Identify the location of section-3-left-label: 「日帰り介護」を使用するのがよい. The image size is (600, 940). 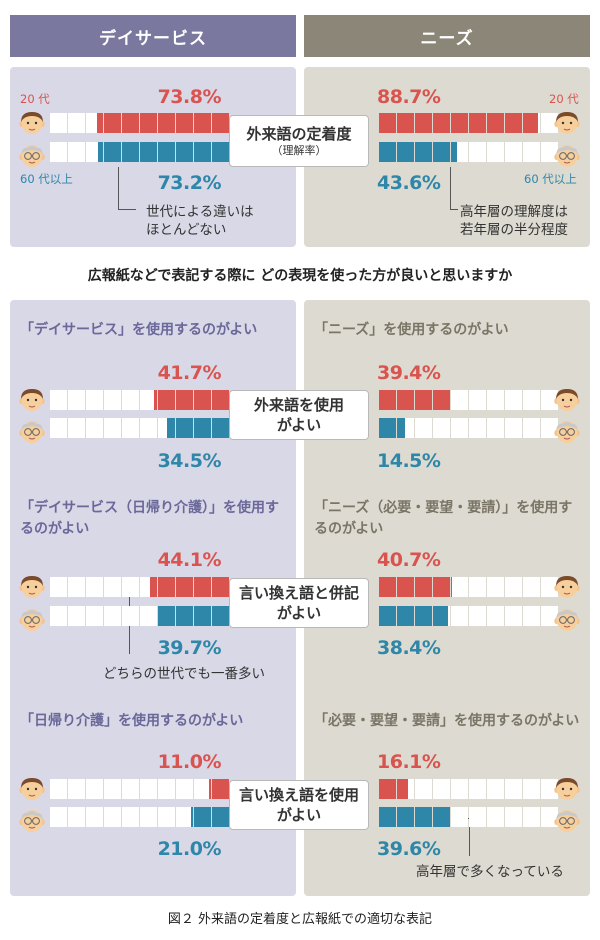
(132, 721).